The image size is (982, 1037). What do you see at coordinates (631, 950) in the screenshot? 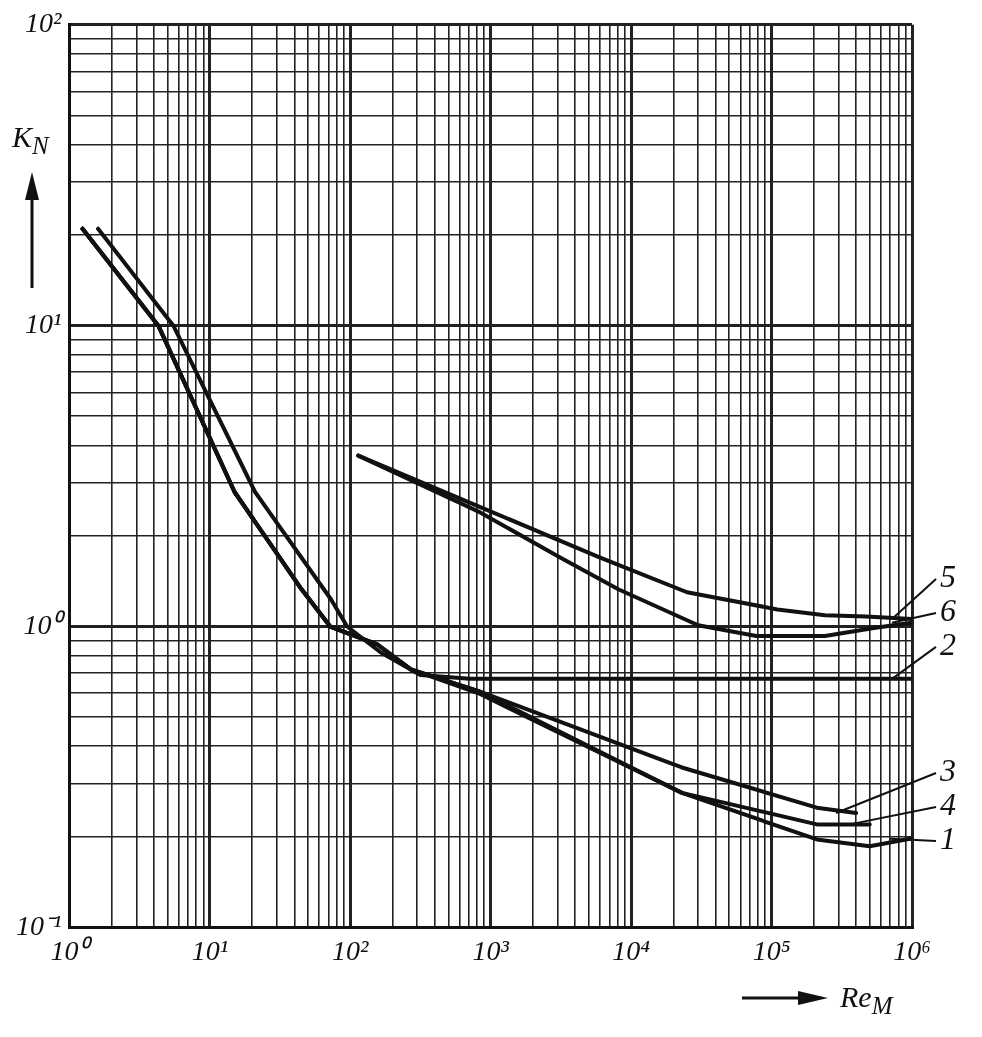
I see `x-tick-label: 10⁴` at bounding box center [631, 950].